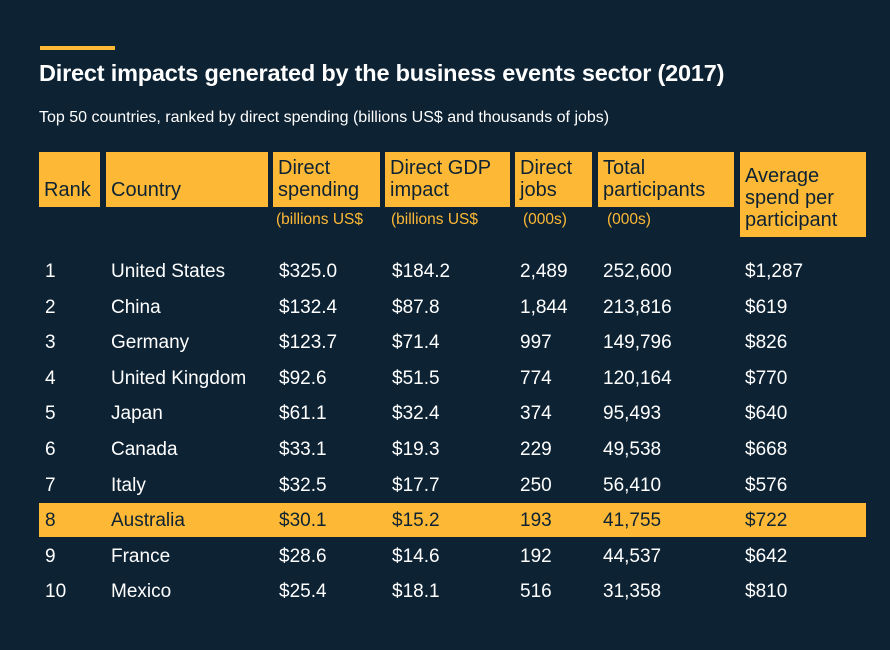 The height and width of the screenshot is (650, 890). What do you see at coordinates (56, 592) in the screenshot?
I see `table-cell: 10` at bounding box center [56, 592].